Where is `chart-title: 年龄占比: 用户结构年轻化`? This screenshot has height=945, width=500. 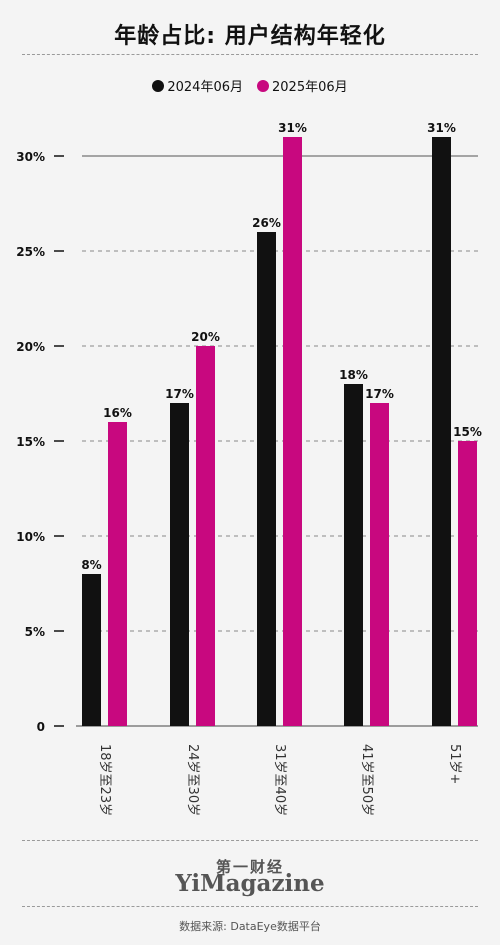 chart-title: 年龄占比: 用户结构年轻化 is located at coordinates (250, 36).